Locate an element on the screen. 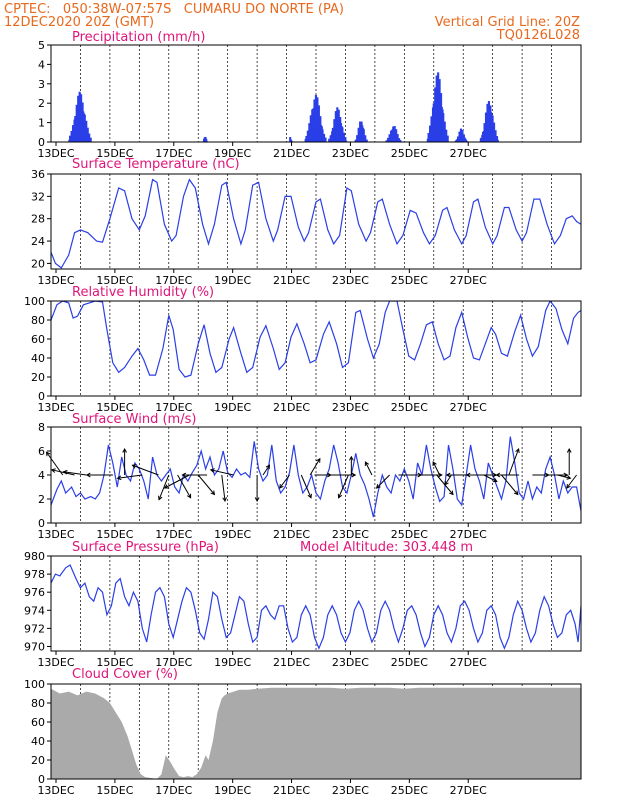 The height and width of the screenshot is (800, 618). panel-title: Precipitation (mm/h) is located at coordinates (138, 37).